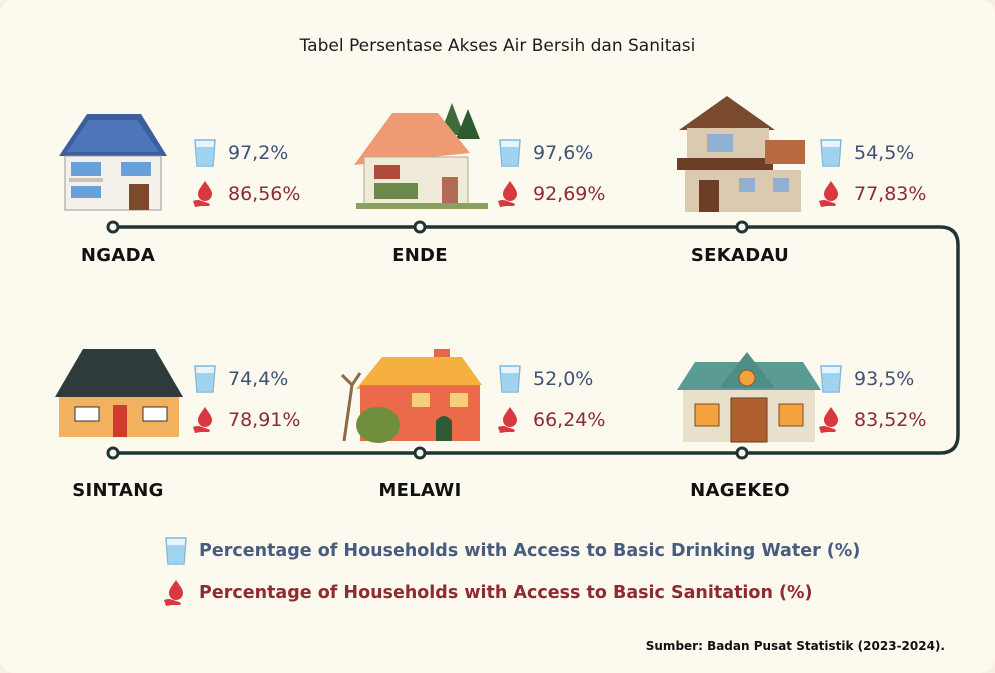 The image size is (995, 673). What do you see at coordinates (421, 156) in the screenshot?
I see `house-ende-icon` at bounding box center [421, 156].